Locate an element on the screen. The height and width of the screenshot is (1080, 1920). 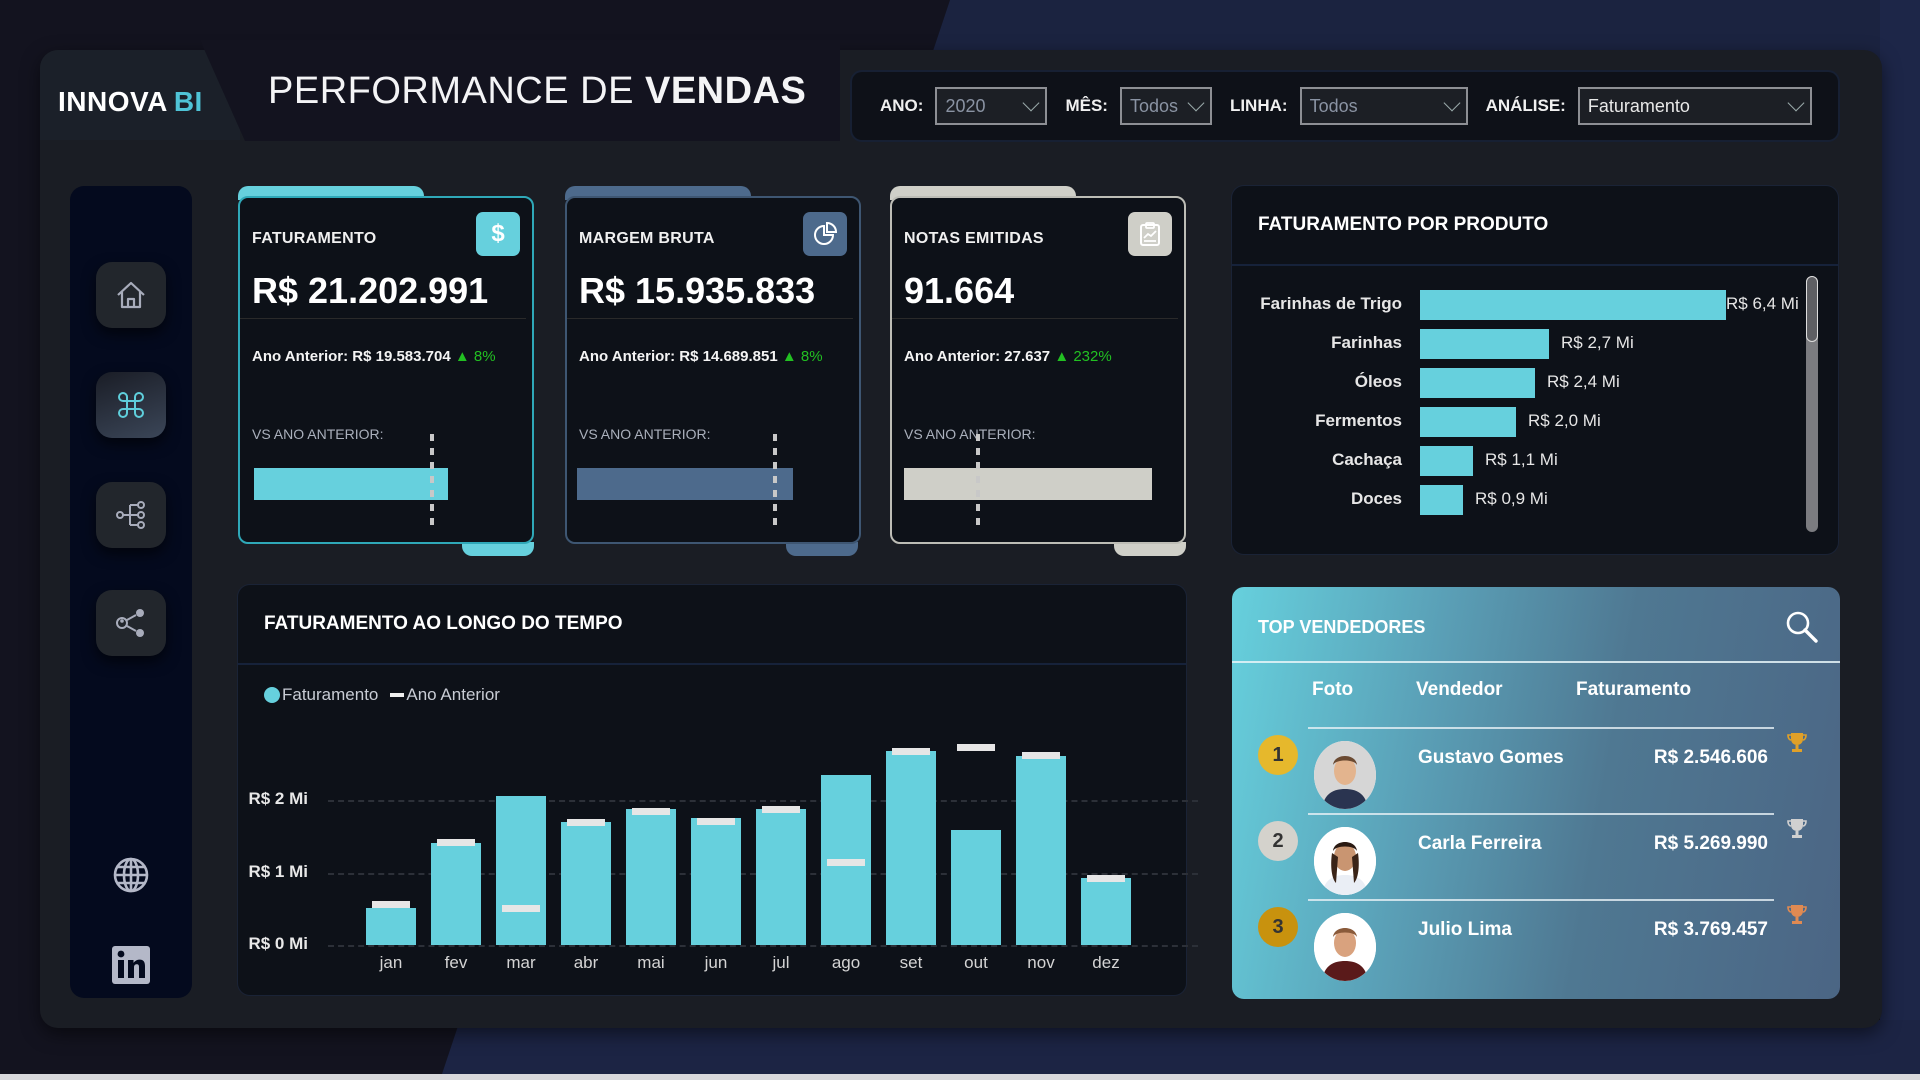
logo-main: INNOVA is located at coordinates (113, 101).